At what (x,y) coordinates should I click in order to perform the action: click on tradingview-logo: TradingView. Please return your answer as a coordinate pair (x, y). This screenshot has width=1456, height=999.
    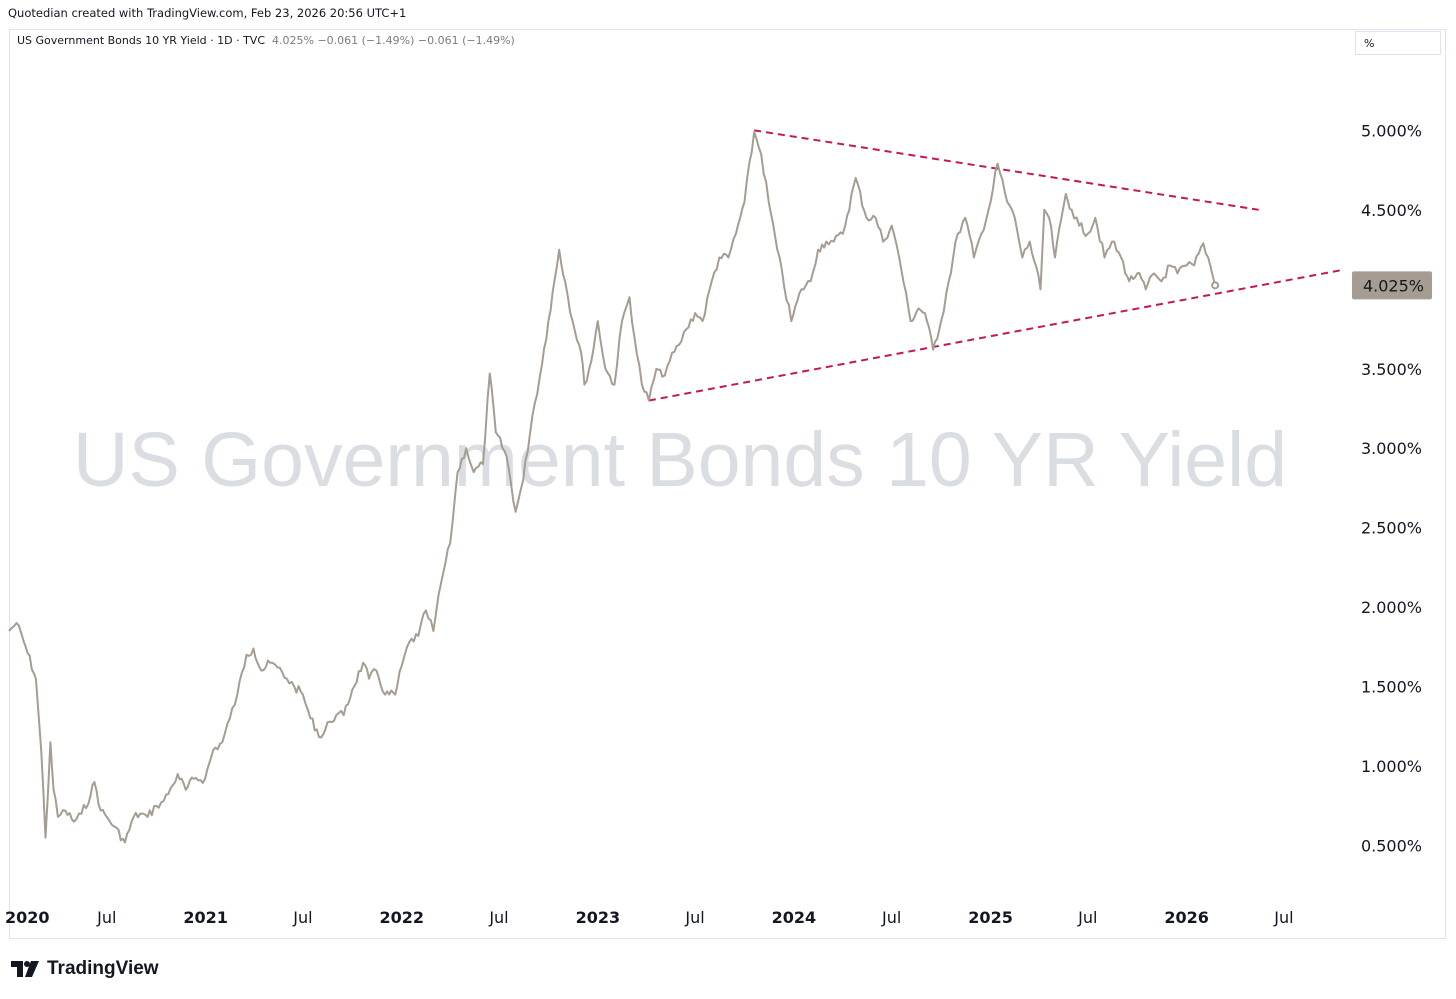
    Looking at the image, I should click on (85, 969).